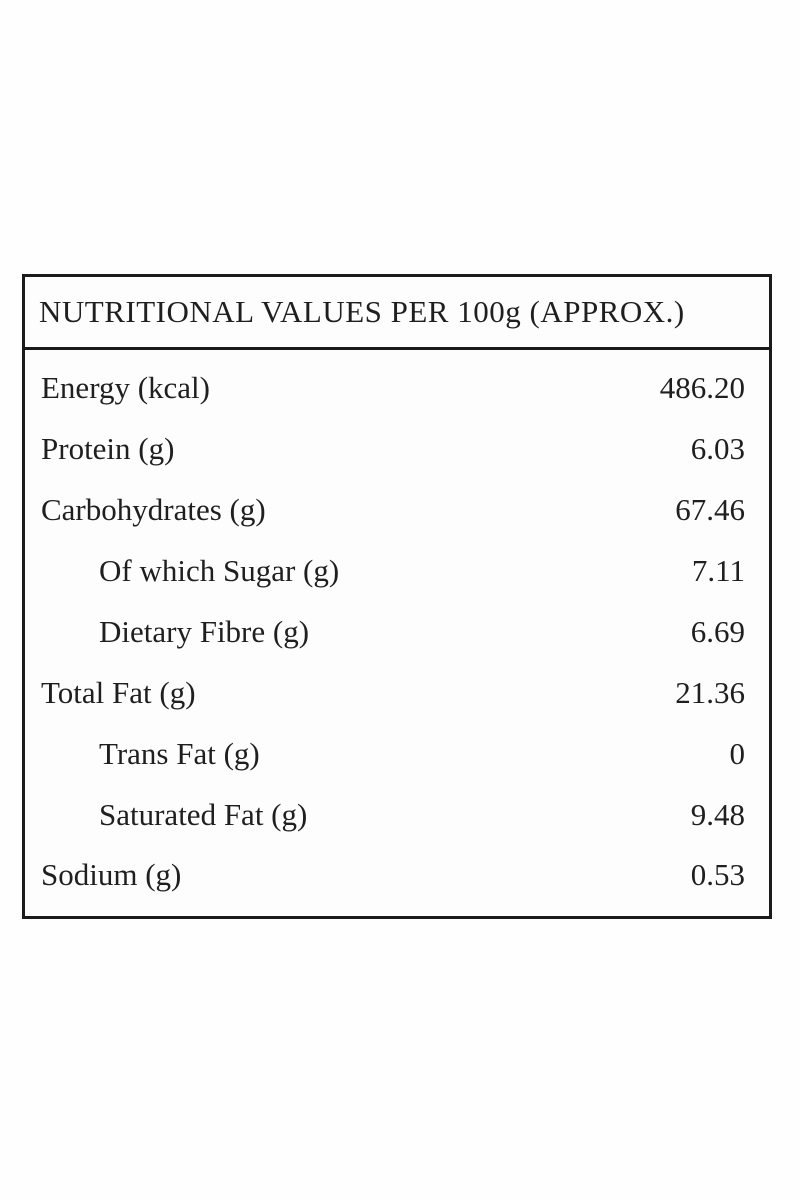 Image resolution: width=800 pixels, height=1200 pixels. Describe the element at coordinates (717, 875) in the screenshot. I see `row-value: 0.53` at that location.